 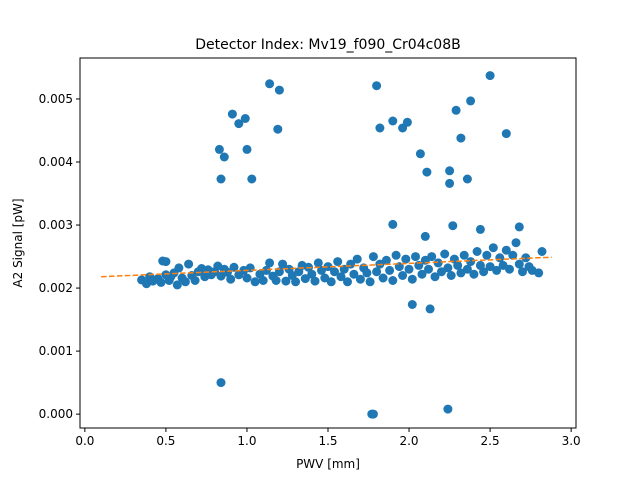 I want to click on y-axis-ticks: 0.000 0.001 0.002 0.003 0.004 0.005, so click(x=59, y=256).